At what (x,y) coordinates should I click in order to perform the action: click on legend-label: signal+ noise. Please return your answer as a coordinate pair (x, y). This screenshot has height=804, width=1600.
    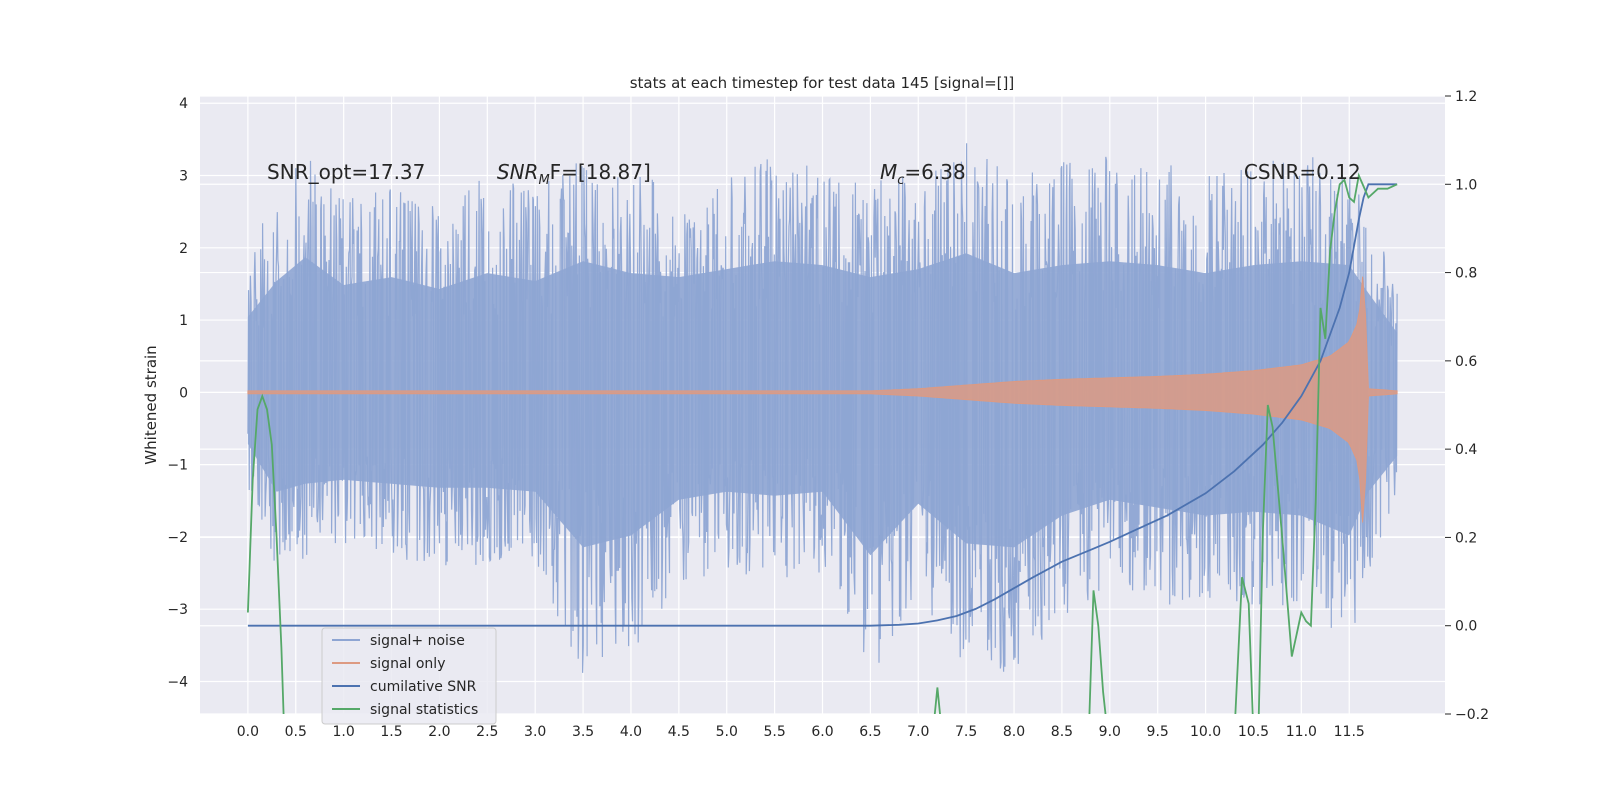
    Looking at the image, I should click on (417, 641).